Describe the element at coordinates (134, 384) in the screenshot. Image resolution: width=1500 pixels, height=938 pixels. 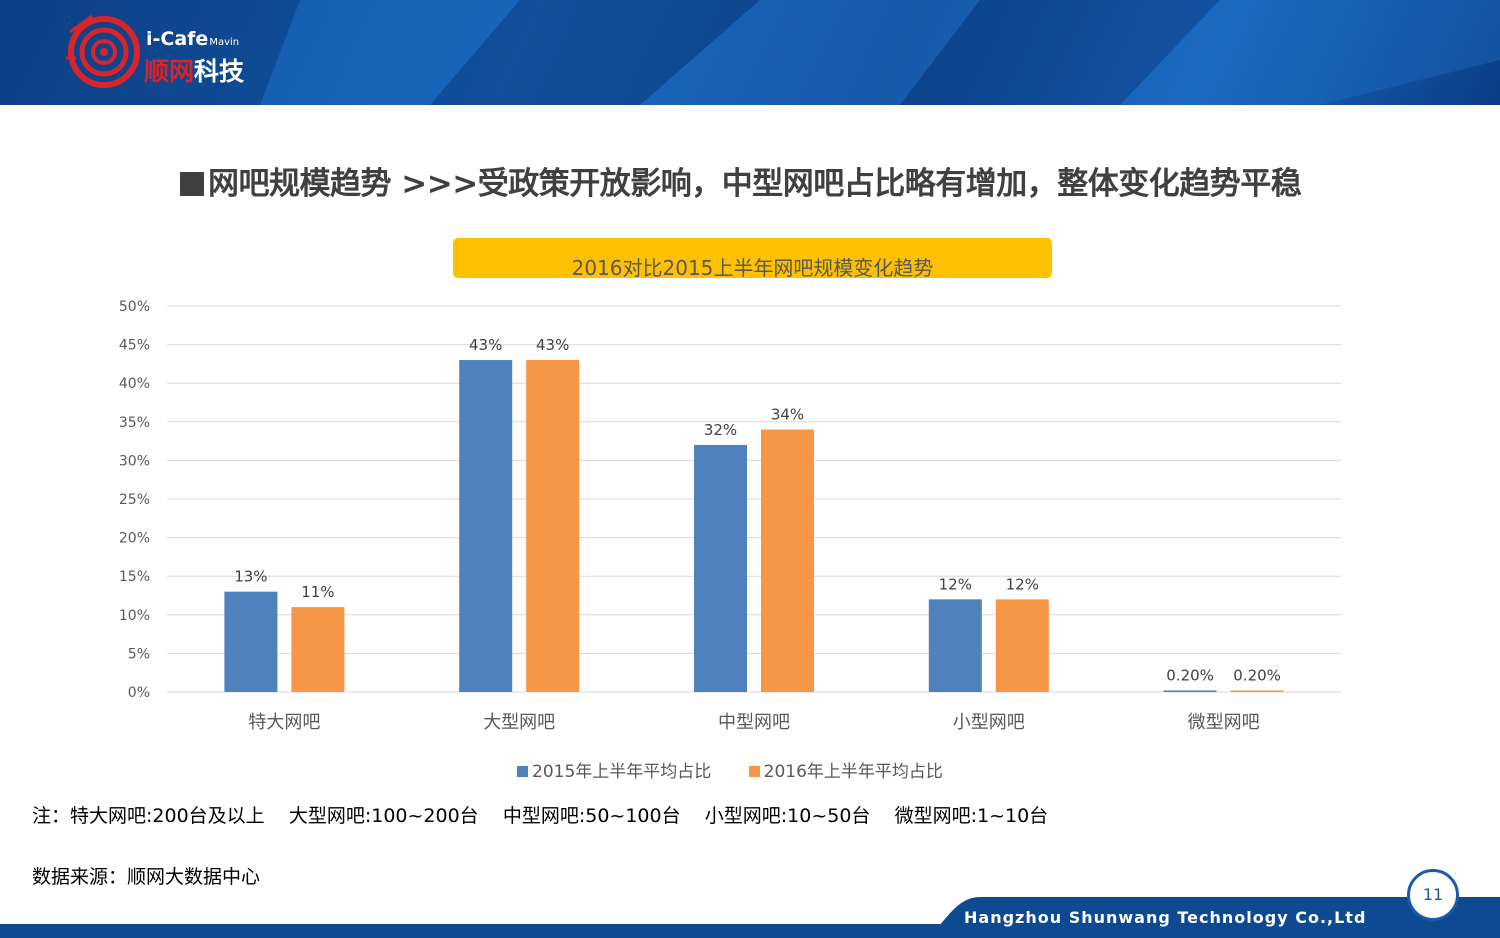
I see `y-tick-label: 40%` at that location.